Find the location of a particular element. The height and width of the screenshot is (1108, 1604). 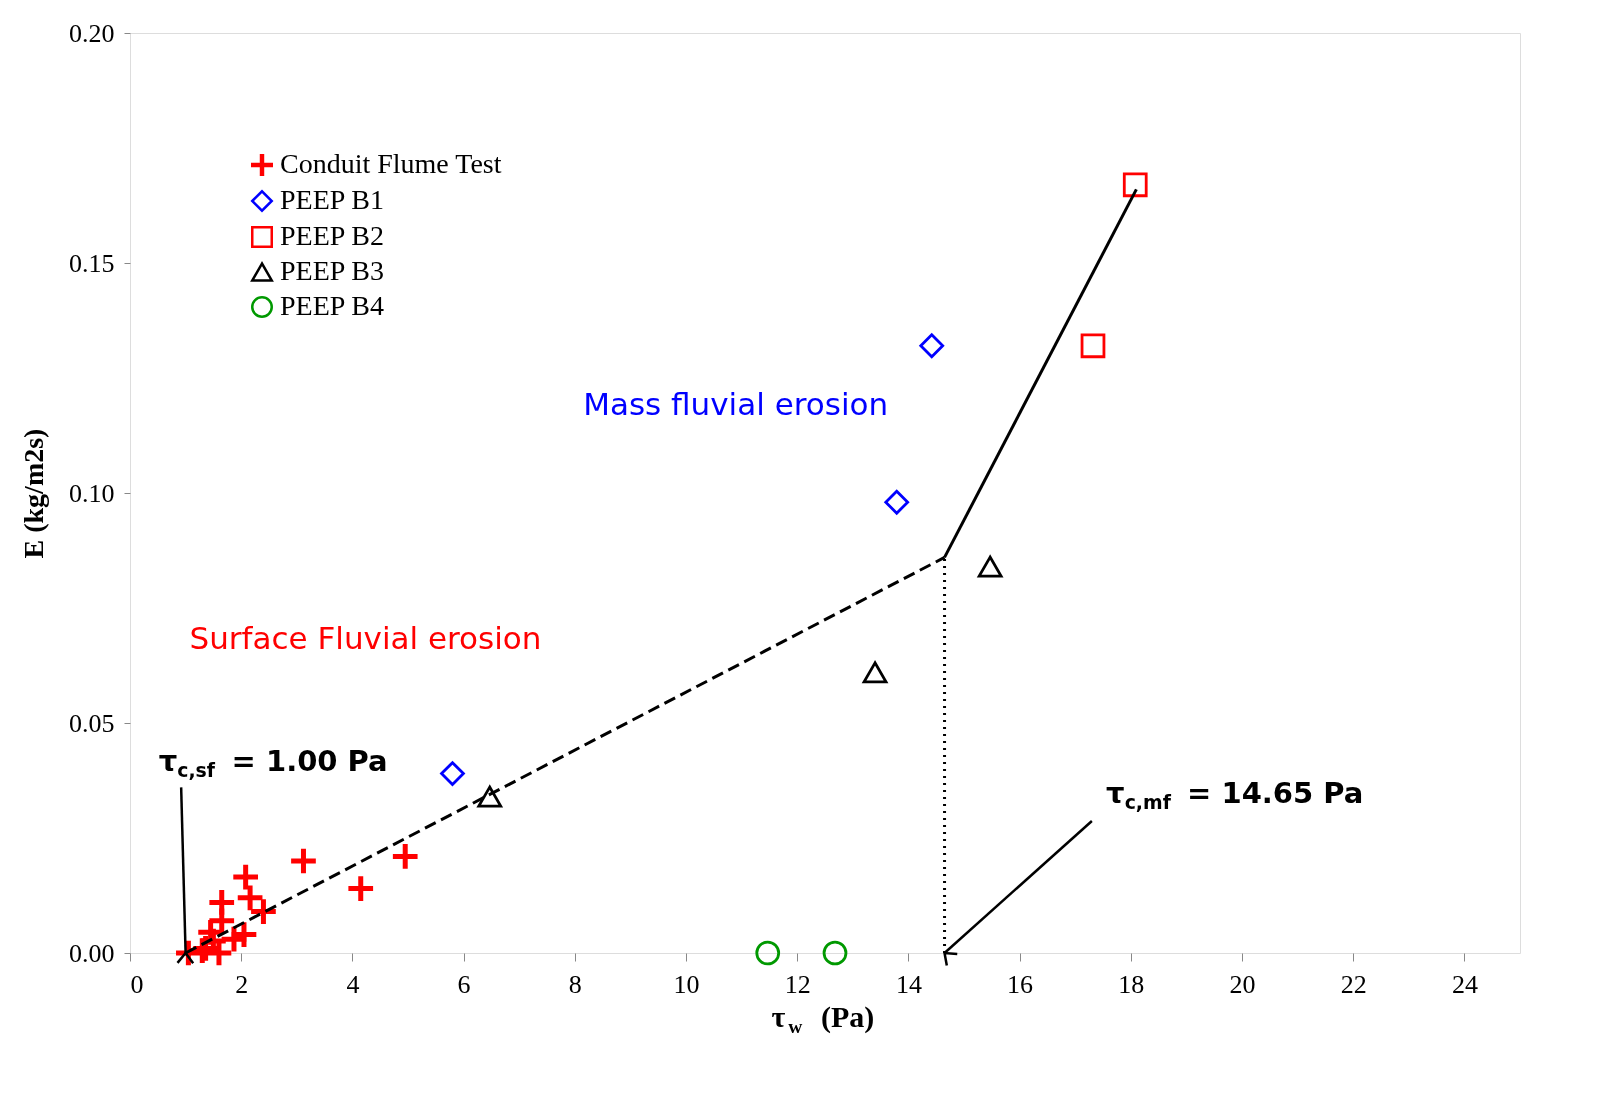

x-tick-label: 4 is located at coordinates (353, 984).